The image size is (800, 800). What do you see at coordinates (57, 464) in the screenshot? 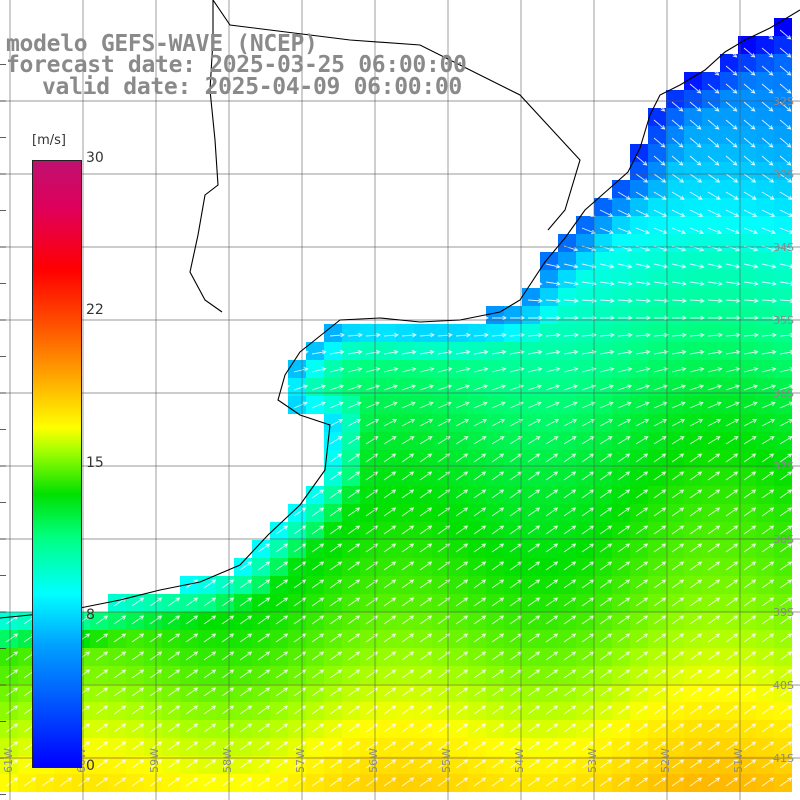
I see `colorbar` at bounding box center [57, 464].